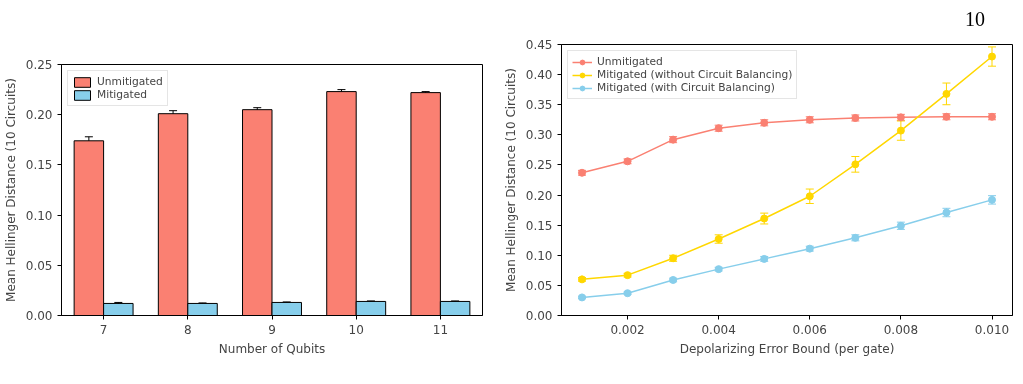 This screenshot has width=1023, height=384. Describe the element at coordinates (718, 329) in the screenshot. I see `x-tick-label: 0.004` at that location.